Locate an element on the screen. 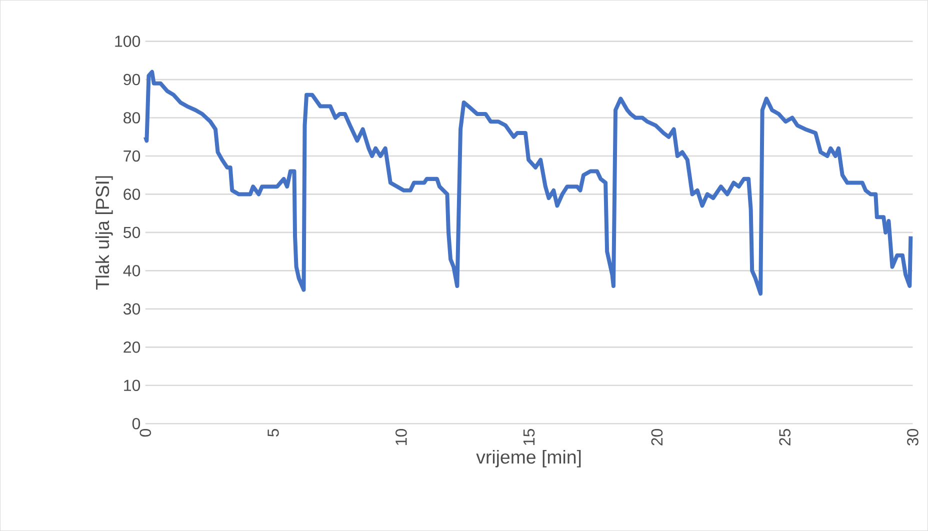 This screenshot has height=531, width=928. y-tick-label: 0 is located at coordinates (136, 424).